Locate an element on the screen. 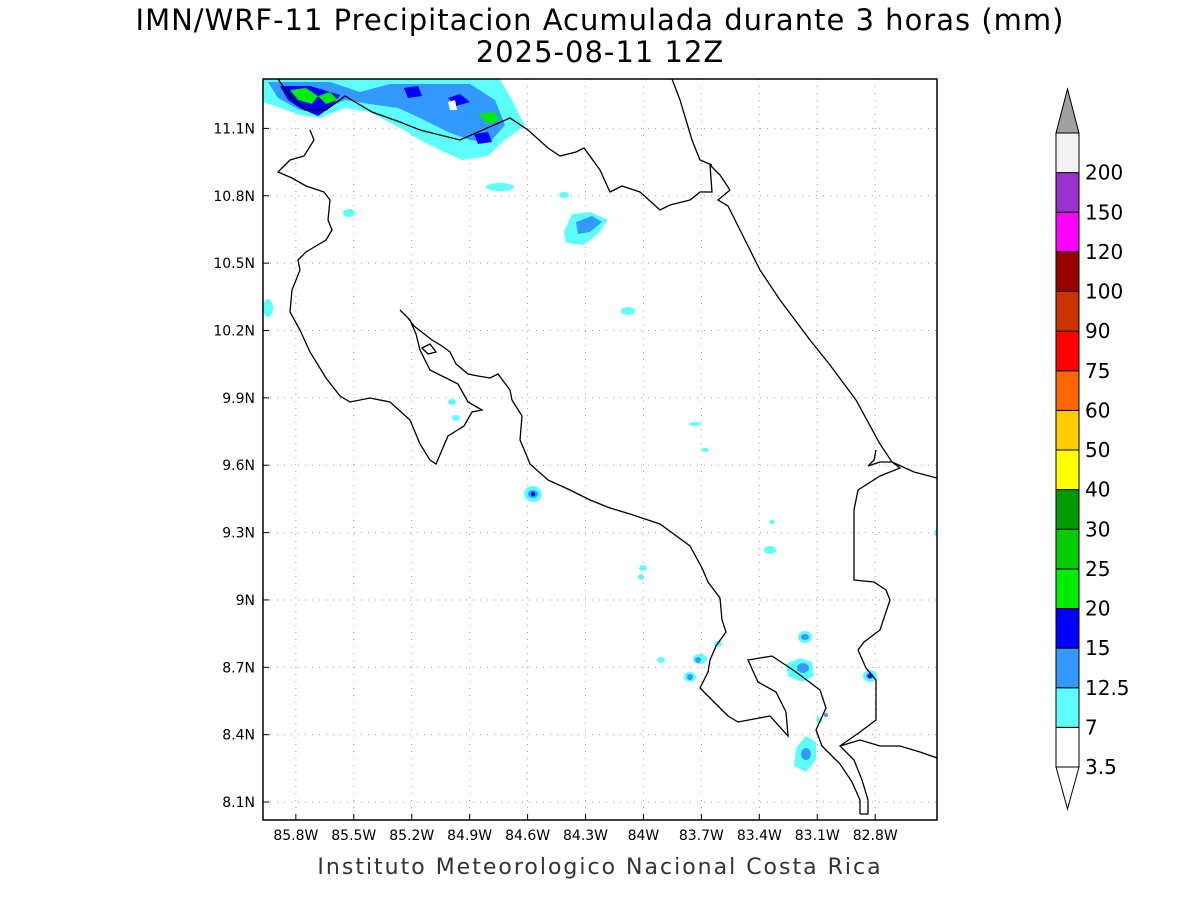 The height and width of the screenshot is (900, 1200). chart-subtitle-datetime: 2025-08-11 12Z is located at coordinates (600, 52).